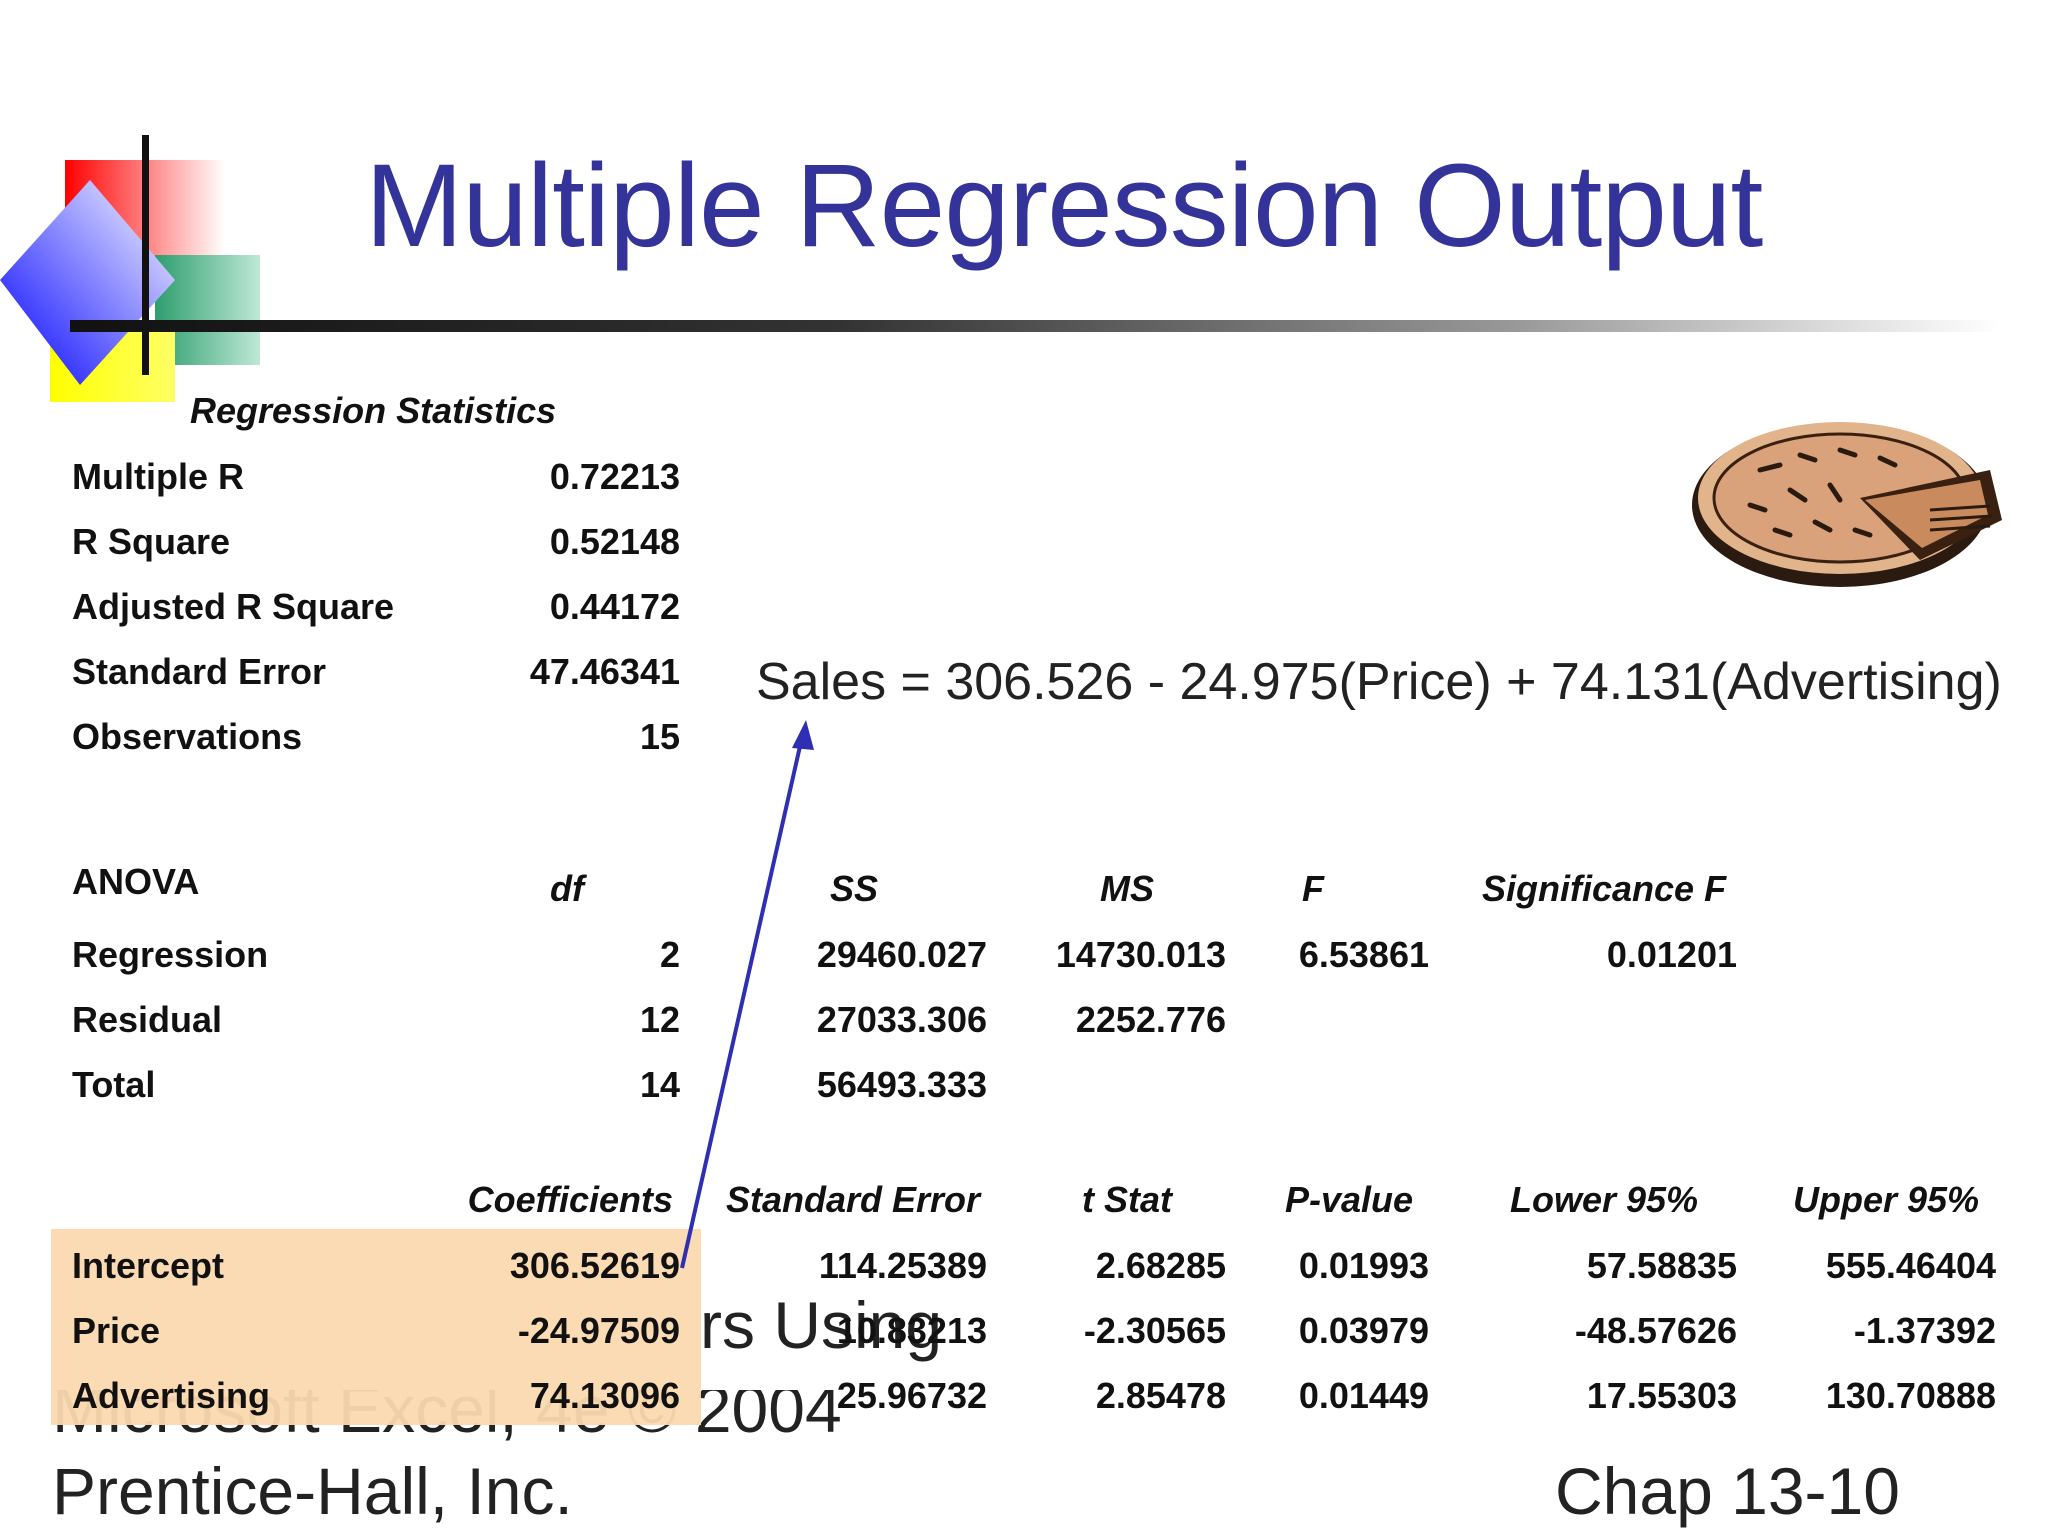  What do you see at coordinates (233, 606) in the screenshot?
I see `stat-label: Adjusted R Square` at bounding box center [233, 606].